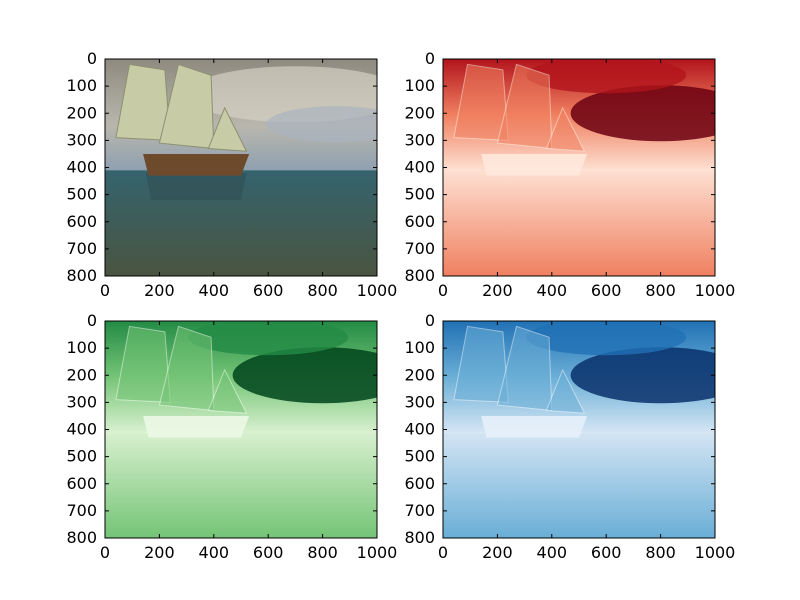 The height and width of the screenshot is (600, 800). Describe the element at coordinates (196, 186) in the screenshot. I see `ship-reflection` at that location.